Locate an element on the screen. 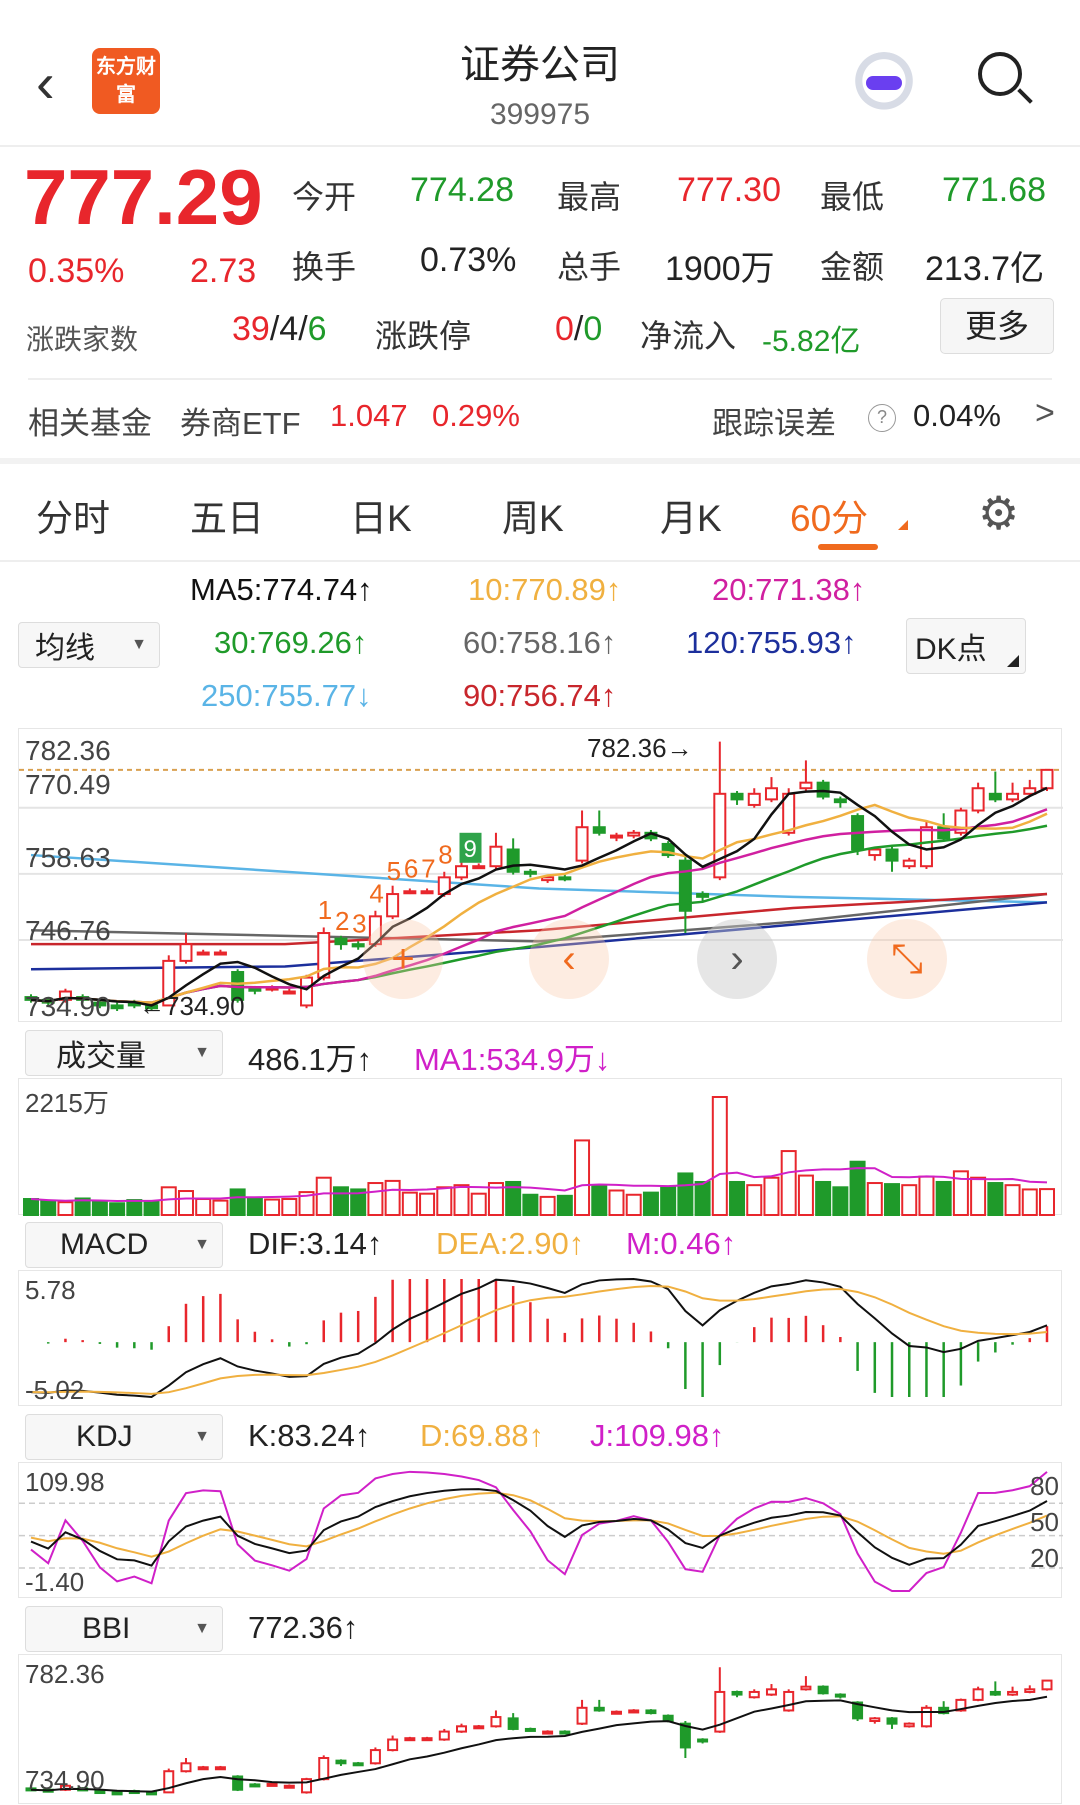 This screenshot has height=1805, width=1080. volume-value: 486.1万↑ is located at coordinates (310, 1059).